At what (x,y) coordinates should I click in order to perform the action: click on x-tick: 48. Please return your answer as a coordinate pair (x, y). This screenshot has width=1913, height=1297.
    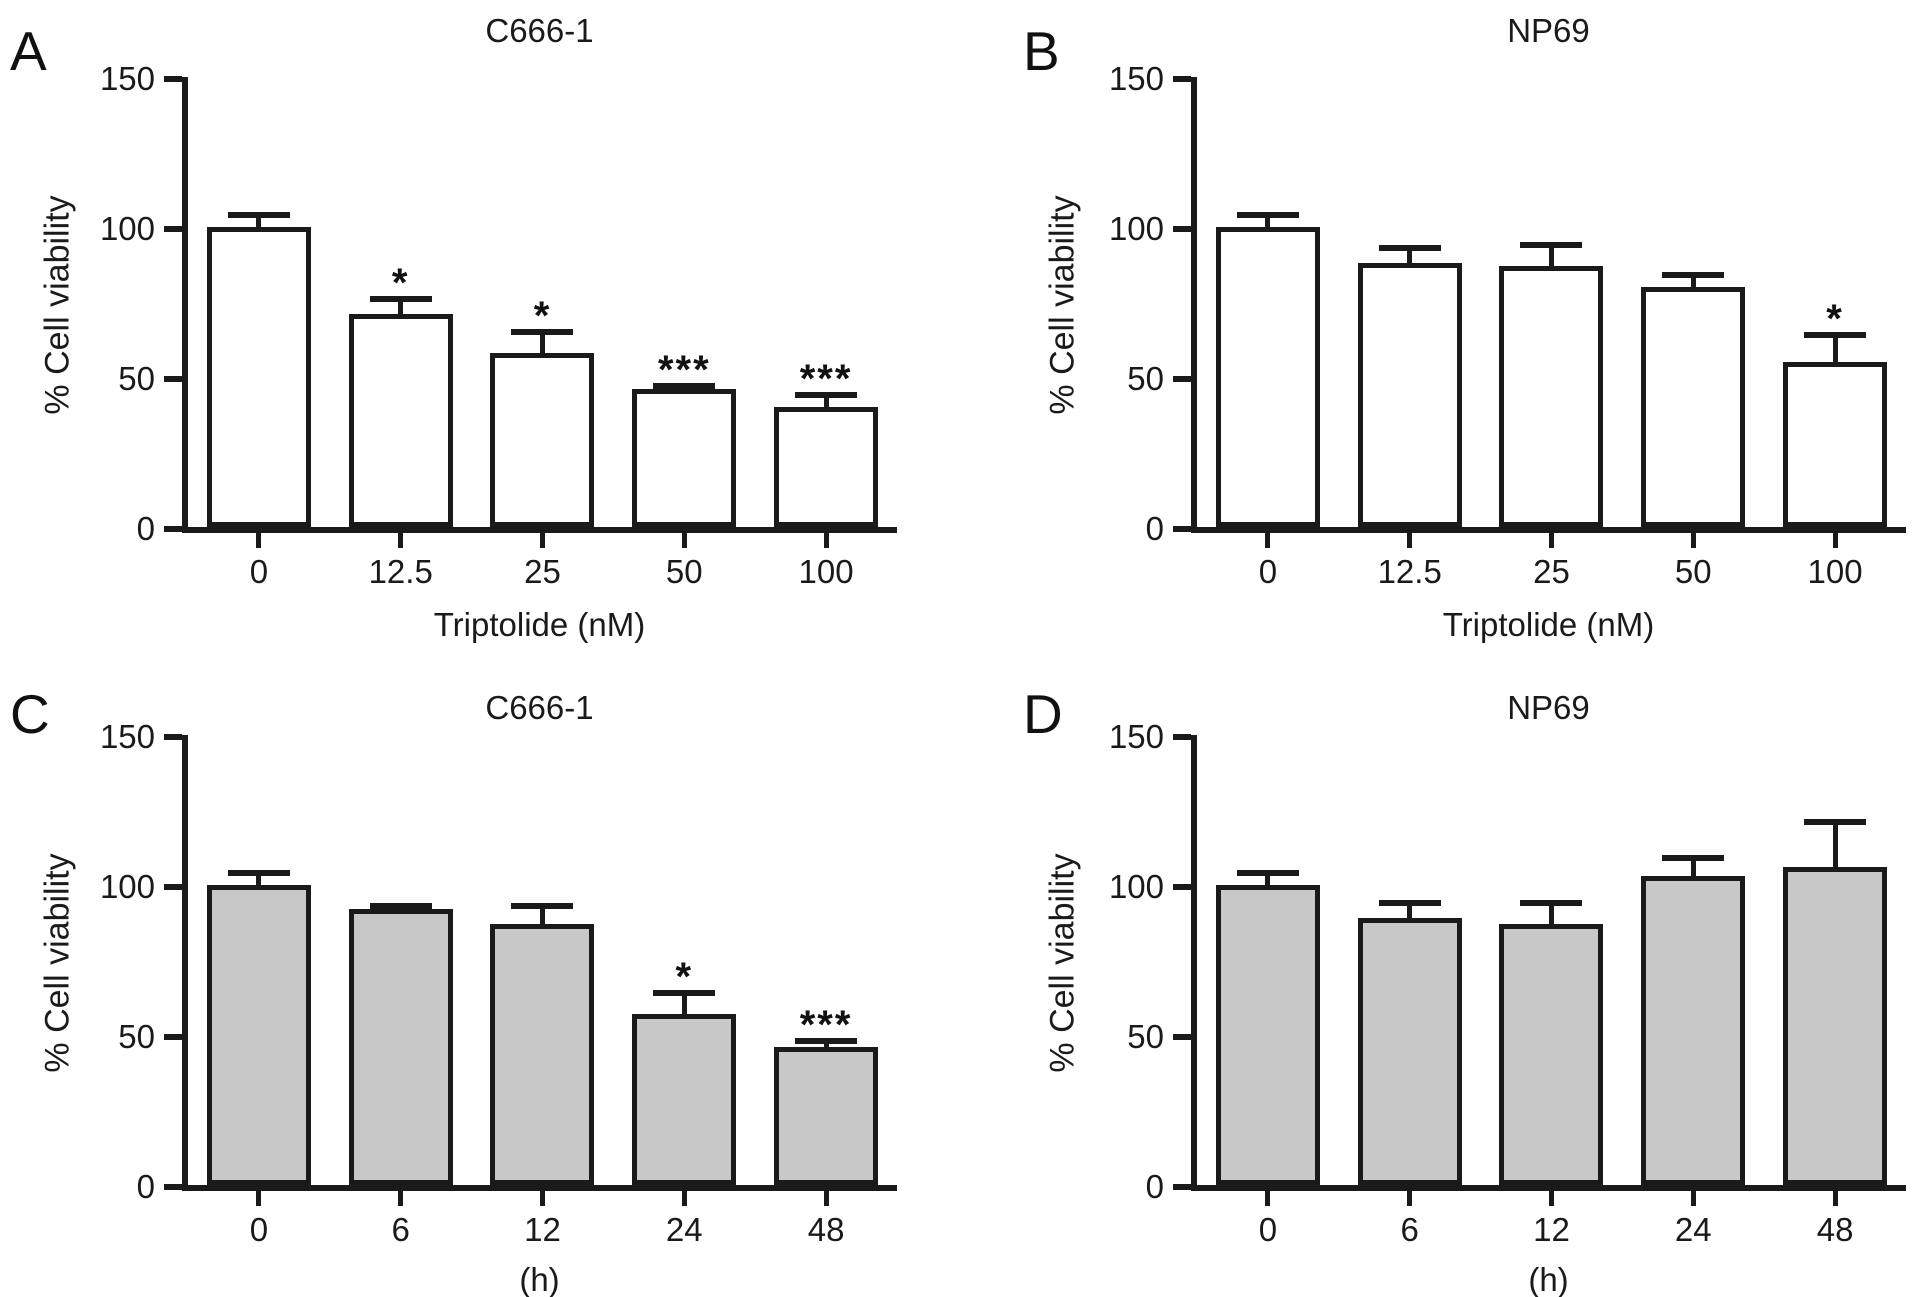
    Looking at the image, I should click on (826, 1220).